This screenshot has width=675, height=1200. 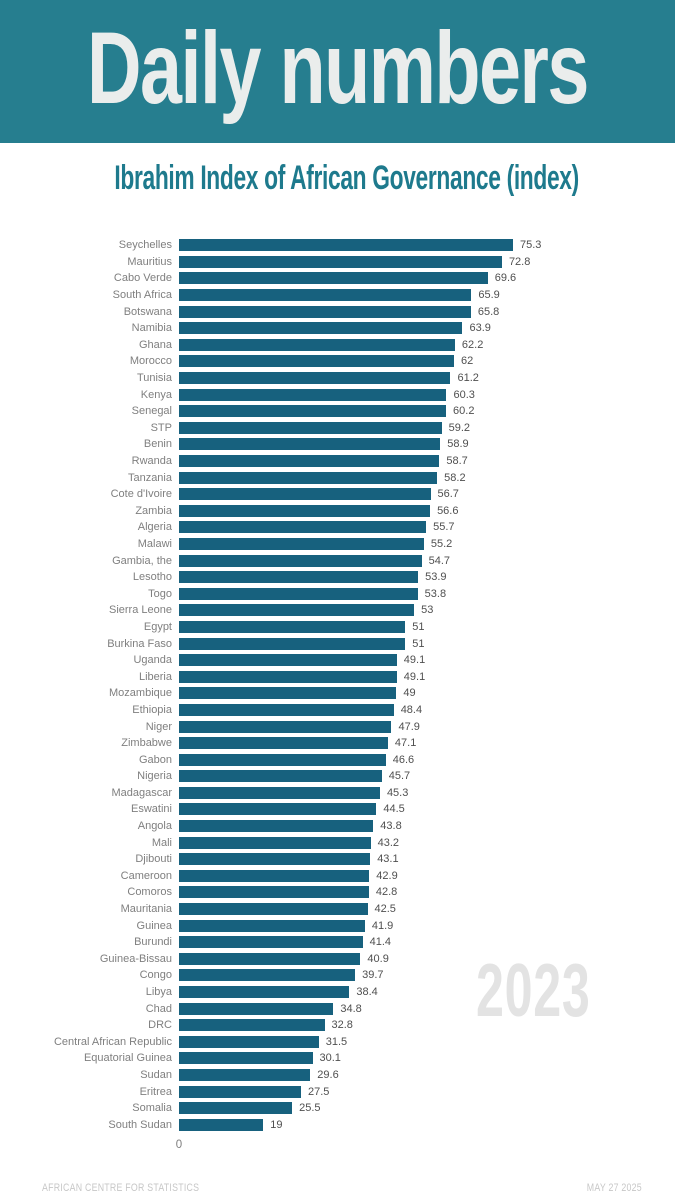 I want to click on value-label: 55.7, so click(x=444, y=527).